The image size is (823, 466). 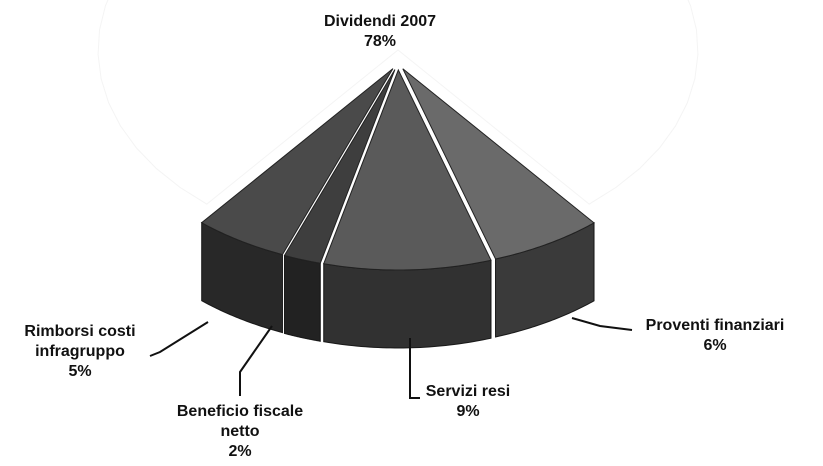 I want to click on slice-label: Beneficio fiscale netto 2%, so click(x=240, y=431).